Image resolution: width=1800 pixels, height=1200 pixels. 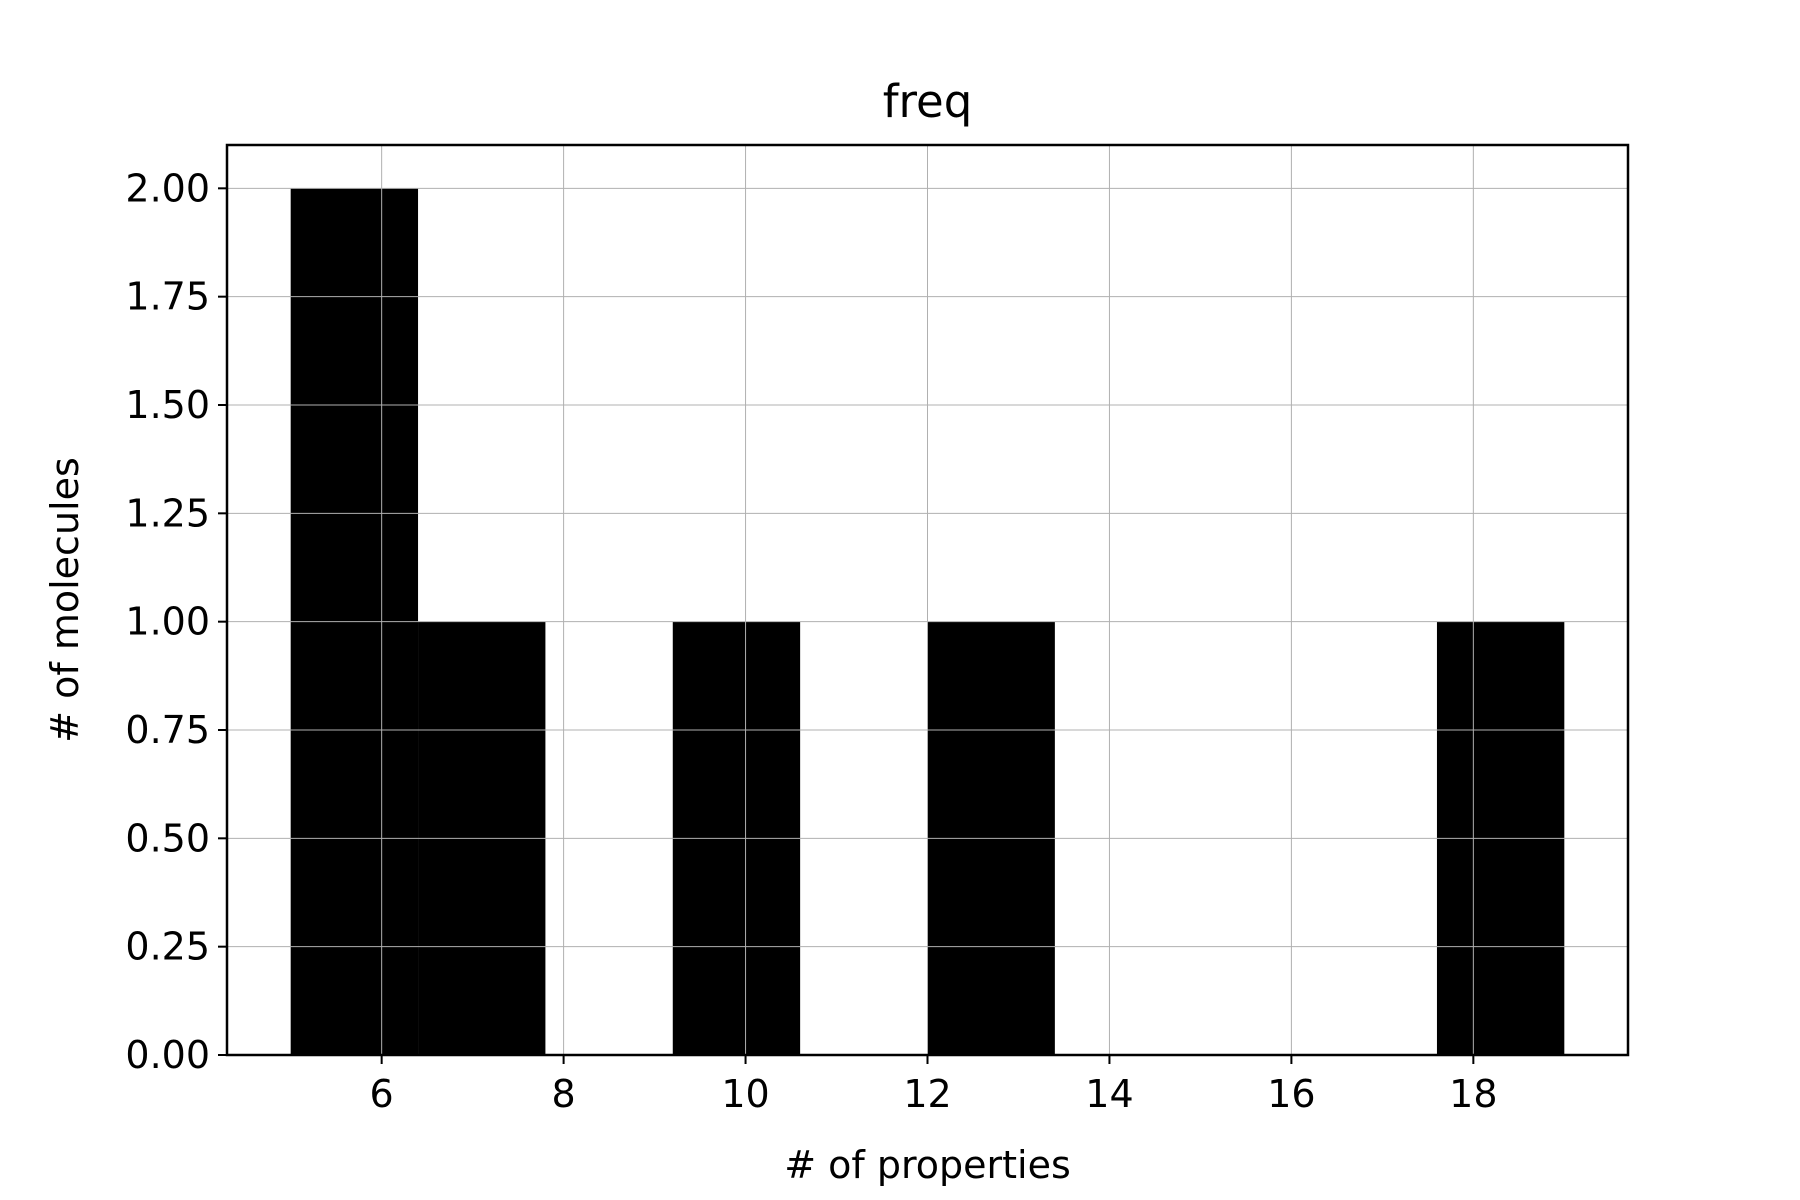 What do you see at coordinates (167, 188) in the screenshot?
I see `y-tick-label: 2.00` at bounding box center [167, 188].